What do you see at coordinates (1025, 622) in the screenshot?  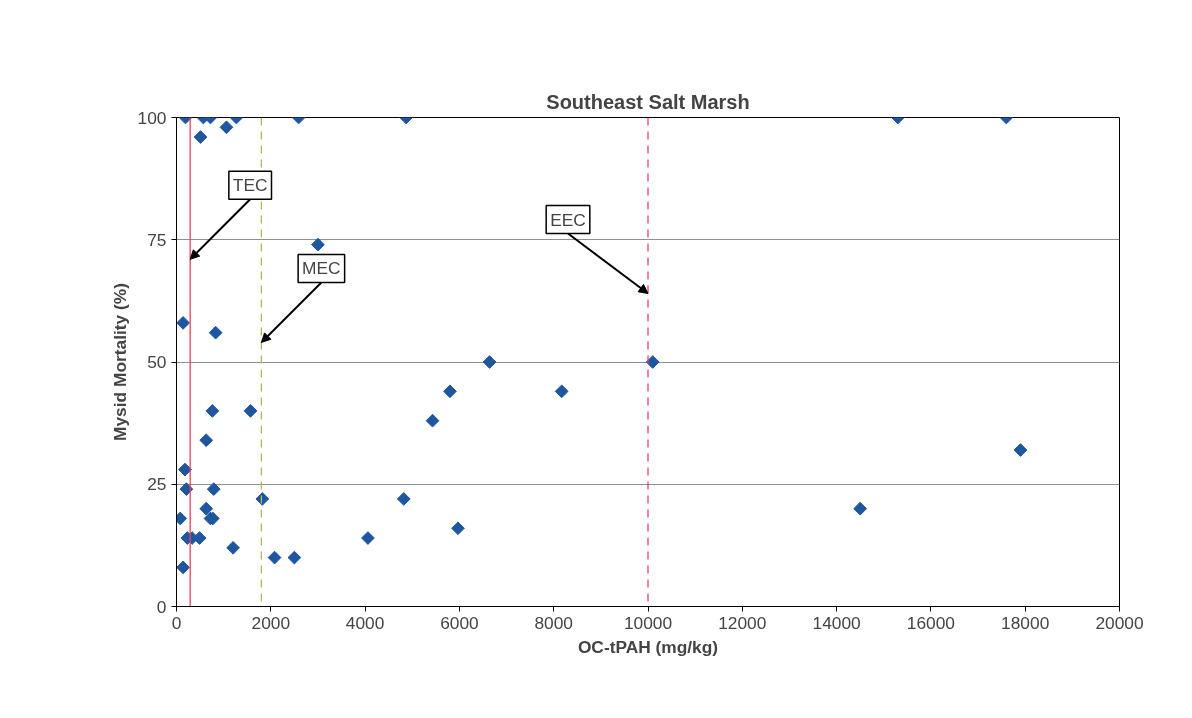 I see `x-tick-label: 18000` at bounding box center [1025, 622].